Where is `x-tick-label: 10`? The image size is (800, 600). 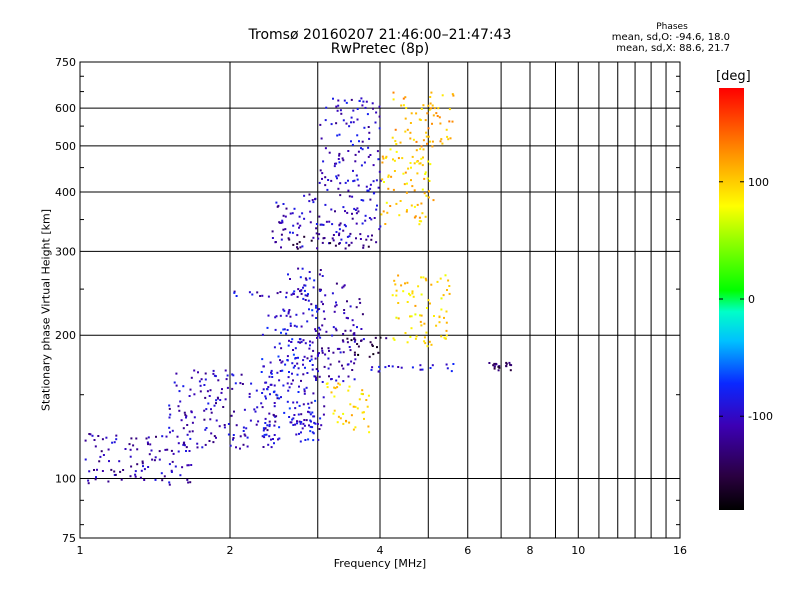
x-tick-label: 10 is located at coordinates (578, 550).